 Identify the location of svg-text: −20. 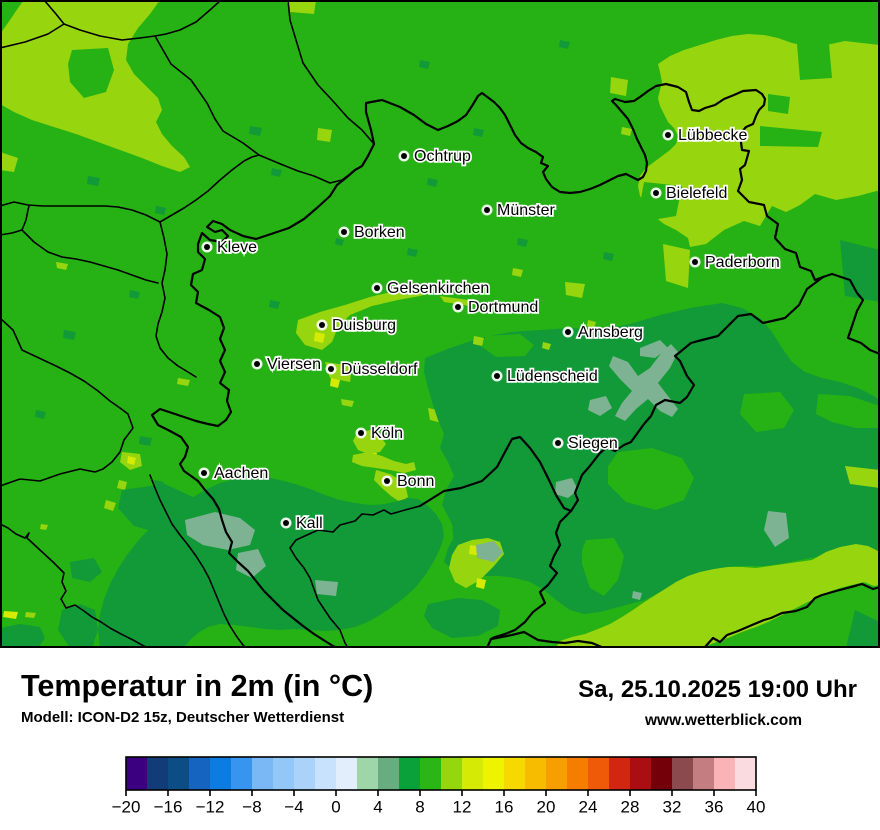
(126, 807).